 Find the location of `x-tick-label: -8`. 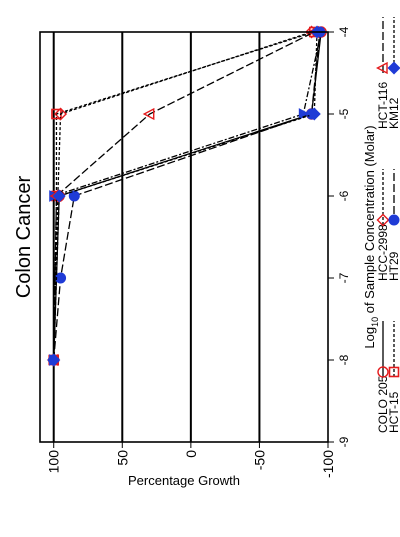

x-tick-label: -8 is located at coordinates (344, 359).